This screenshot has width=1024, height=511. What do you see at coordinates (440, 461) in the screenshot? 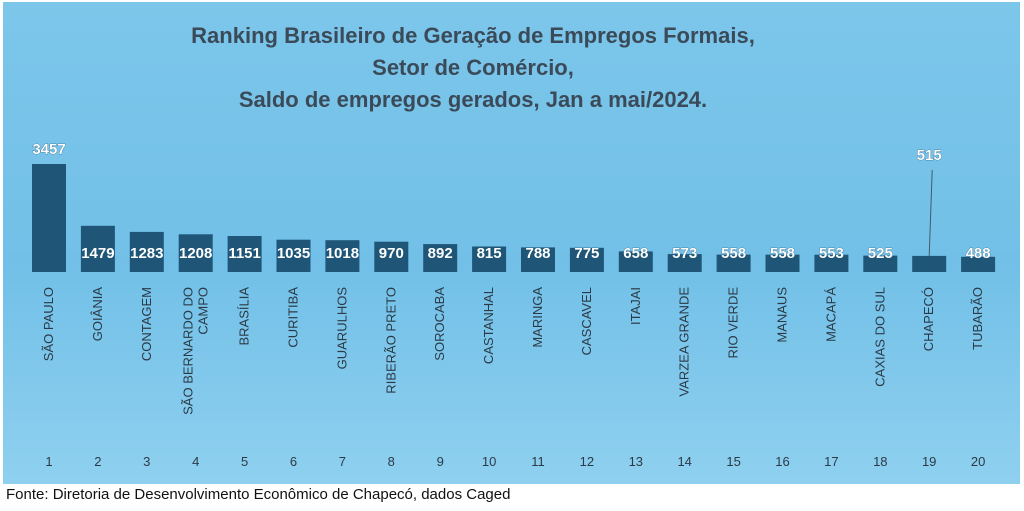
I see `rank-label: 9` at bounding box center [440, 461].